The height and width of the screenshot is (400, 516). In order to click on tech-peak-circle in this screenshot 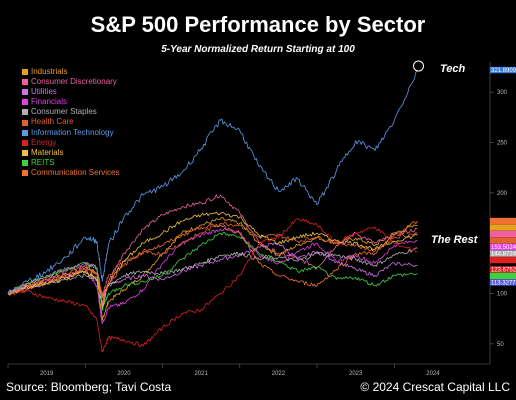, I will do `click(419, 66)`.